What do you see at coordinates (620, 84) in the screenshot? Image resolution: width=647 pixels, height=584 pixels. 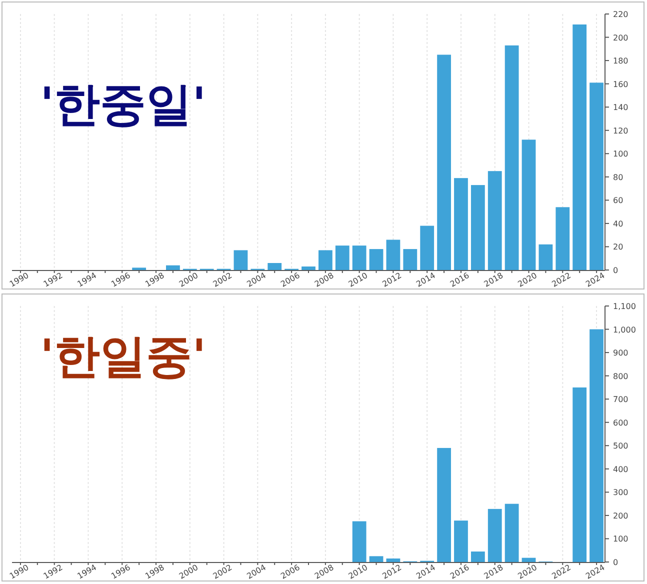 I see `y-tick-label: 160` at bounding box center [620, 84].